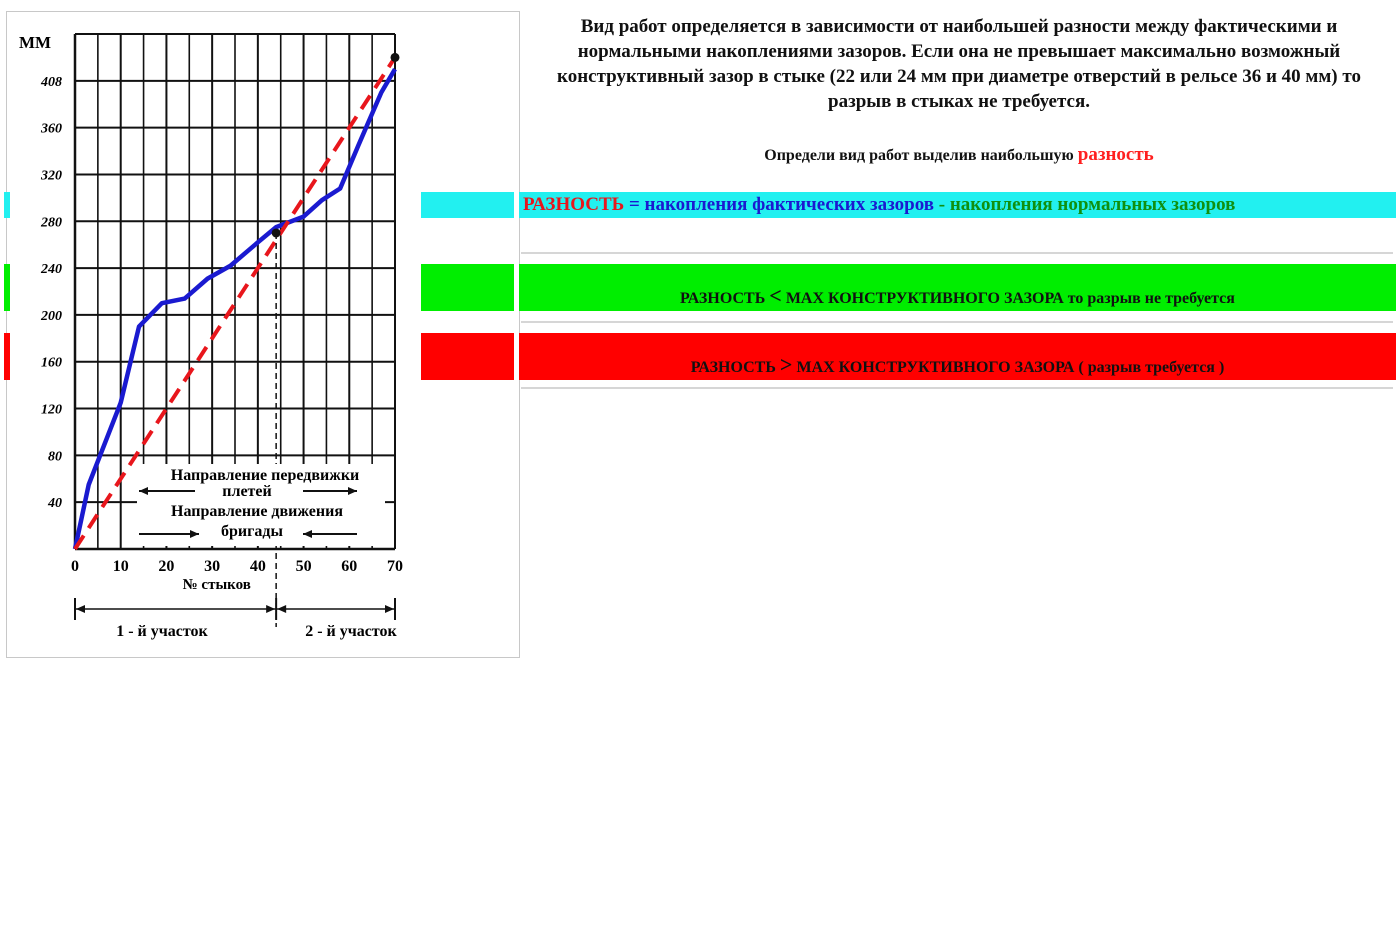 The image size is (1400, 927). I want to click on annotation-box, so click(261, 505).